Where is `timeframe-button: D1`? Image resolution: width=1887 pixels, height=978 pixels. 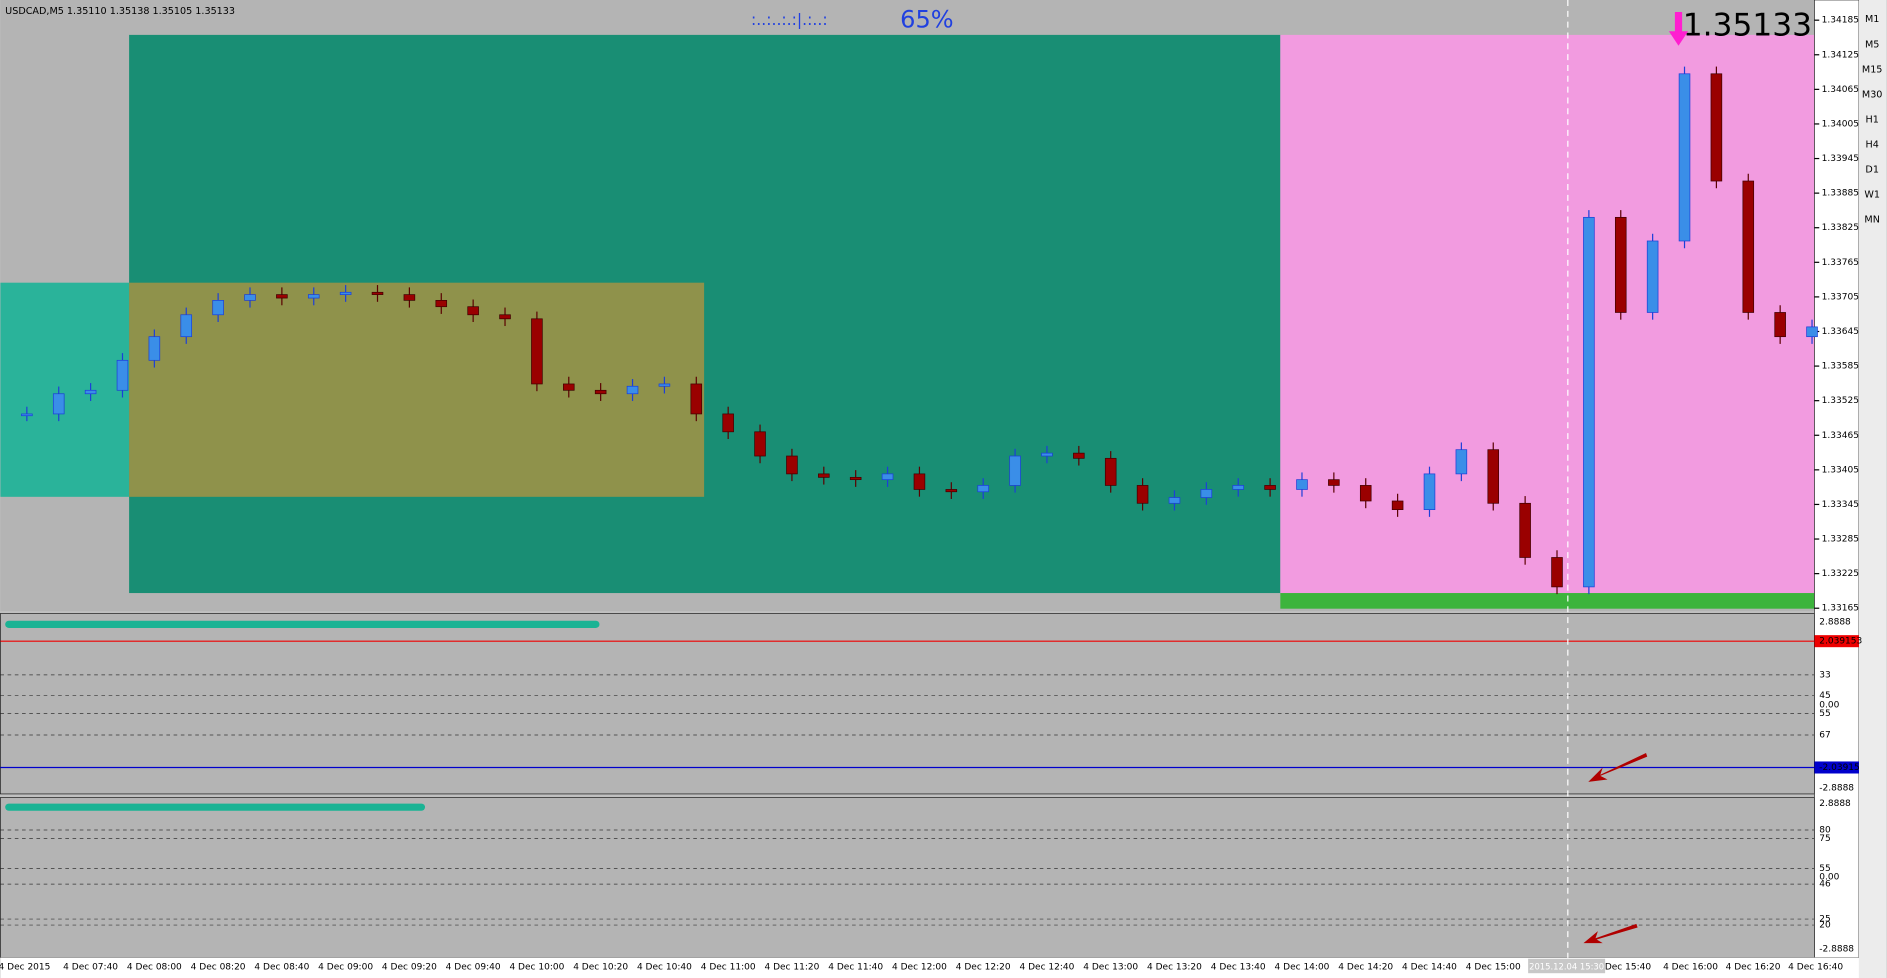
timeframe-button: D1 is located at coordinates (1872, 169).